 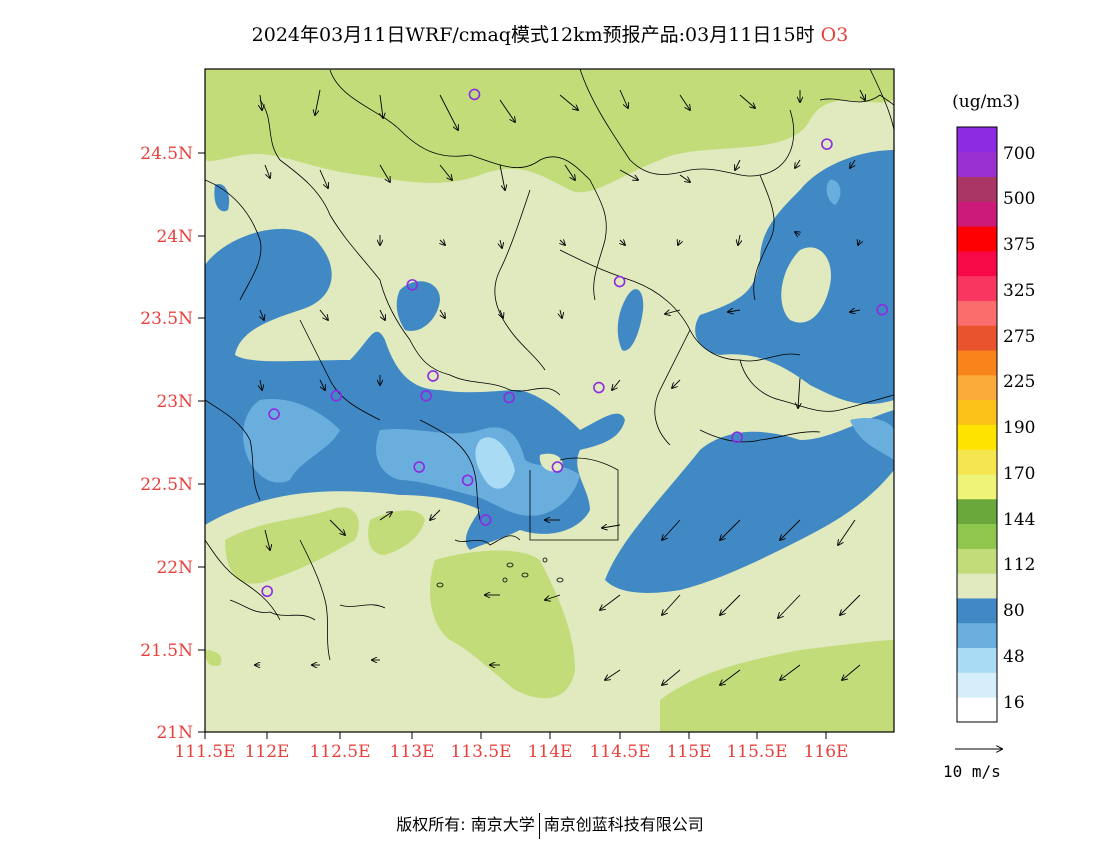 What do you see at coordinates (826, 752) in the screenshot?
I see `lon-tick-label: 116E` at bounding box center [826, 752].